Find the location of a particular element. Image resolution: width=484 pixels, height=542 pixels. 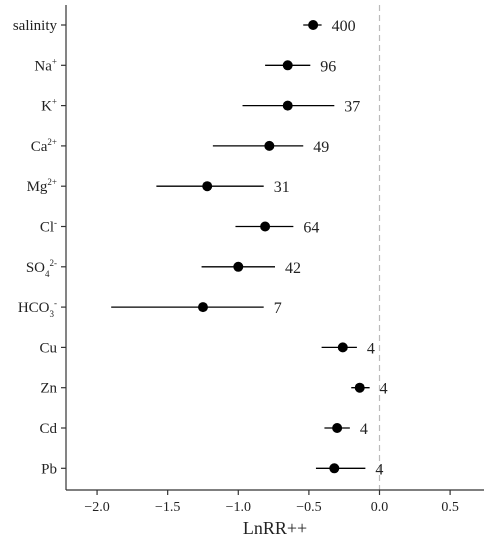

x-tick-label: 0.5 is located at coordinates (450, 507).